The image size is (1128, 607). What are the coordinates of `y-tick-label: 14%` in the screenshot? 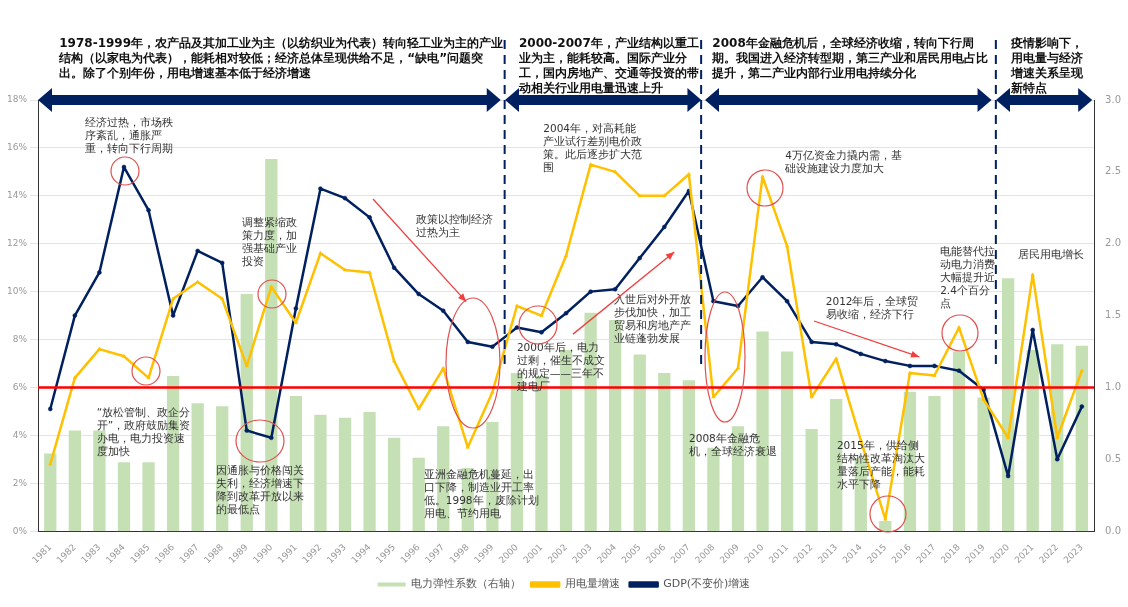 It's located at (17, 195).